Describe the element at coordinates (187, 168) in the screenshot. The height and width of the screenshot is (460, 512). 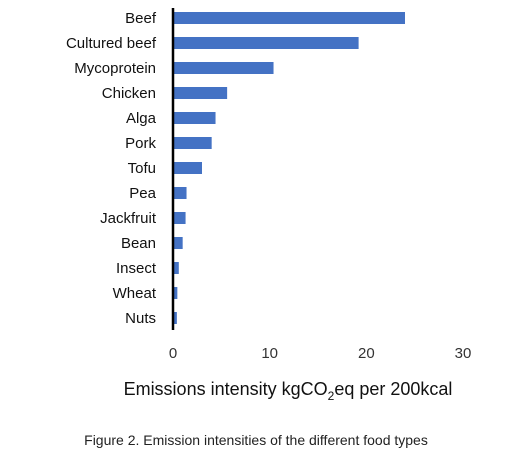
I see `bar-tofu` at that location.